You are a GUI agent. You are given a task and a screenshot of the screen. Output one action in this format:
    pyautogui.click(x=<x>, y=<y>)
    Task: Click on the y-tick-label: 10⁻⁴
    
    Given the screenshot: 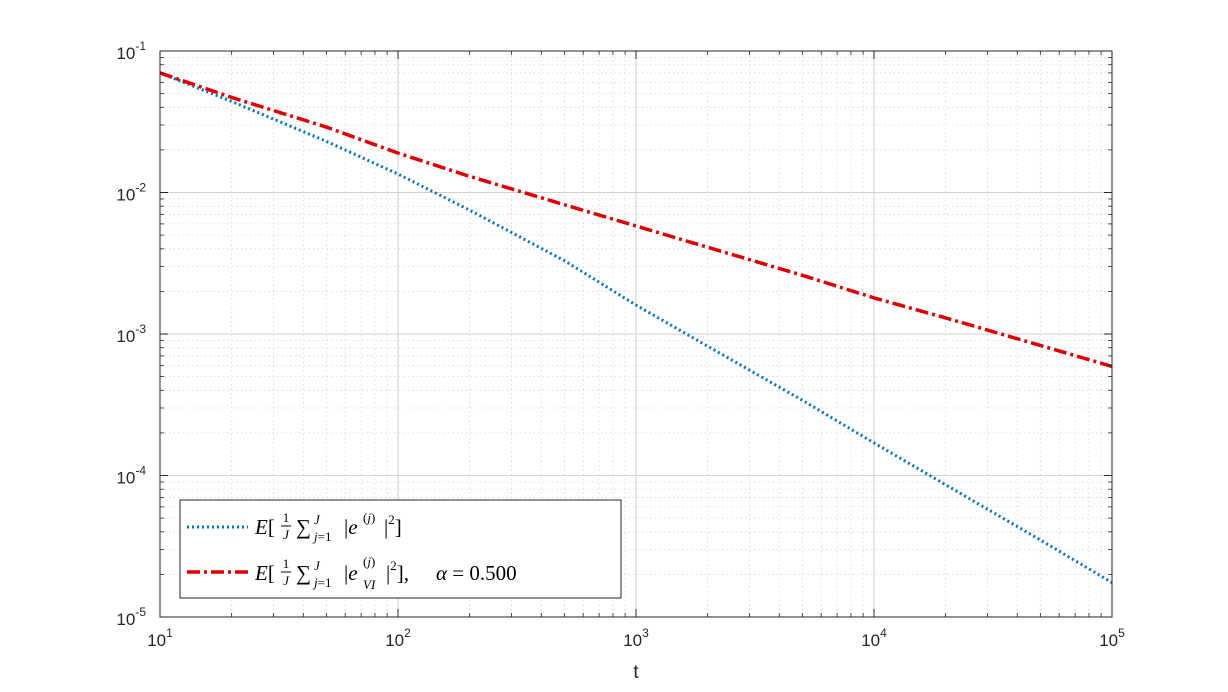 What is the action you would take?
    pyautogui.click(x=131, y=476)
    